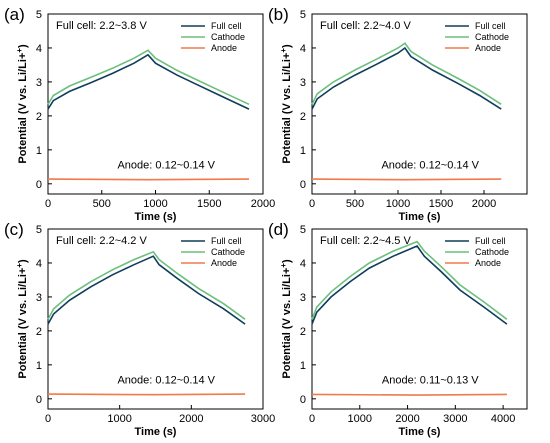 This screenshot has height=443, width=550. Describe the element at coordinates (365, 241) in the screenshot. I see `annotation-full-cell-range: Full cell: 2.2~4.5 V` at that location.